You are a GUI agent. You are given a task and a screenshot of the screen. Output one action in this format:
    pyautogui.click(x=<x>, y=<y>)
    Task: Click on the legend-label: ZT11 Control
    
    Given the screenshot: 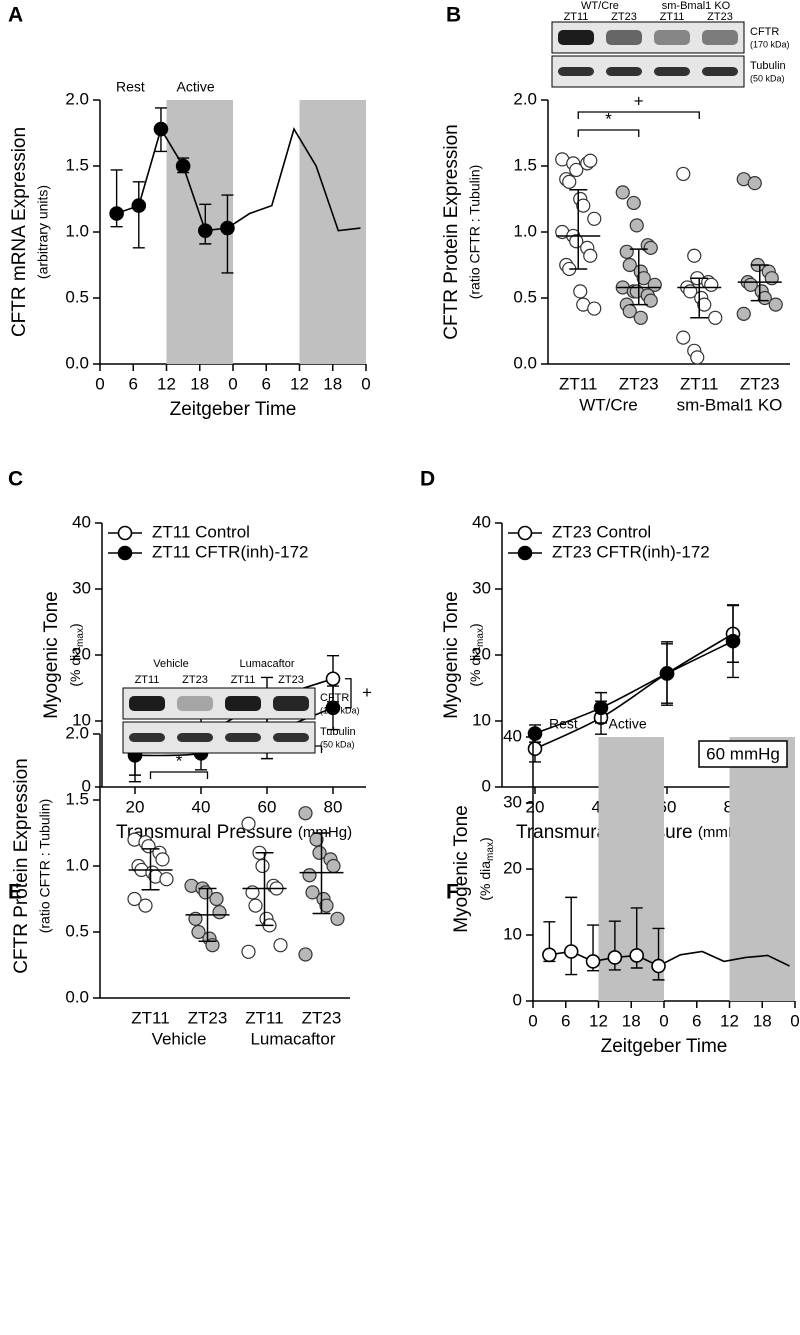 What is the action you would take?
    pyautogui.click(x=201, y=531)
    